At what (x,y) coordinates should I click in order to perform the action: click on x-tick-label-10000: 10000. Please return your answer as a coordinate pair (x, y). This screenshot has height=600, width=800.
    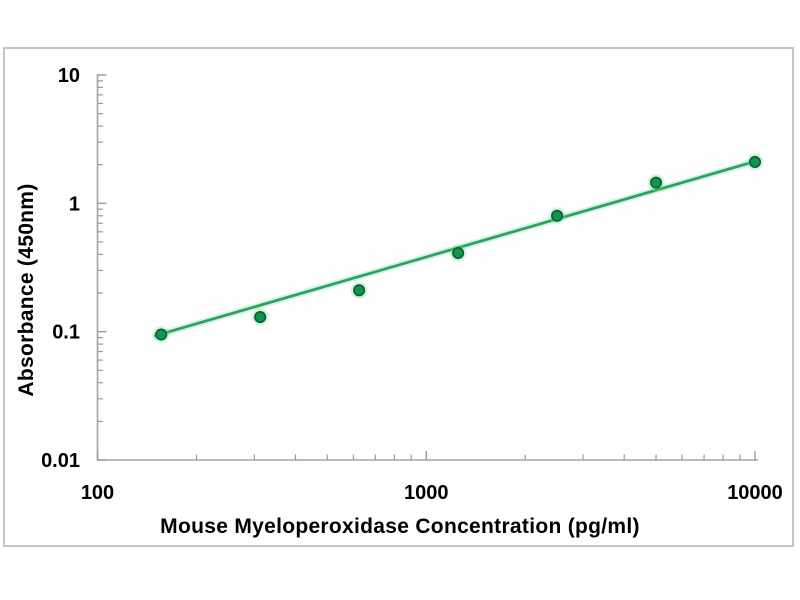
    Looking at the image, I should click on (755, 493).